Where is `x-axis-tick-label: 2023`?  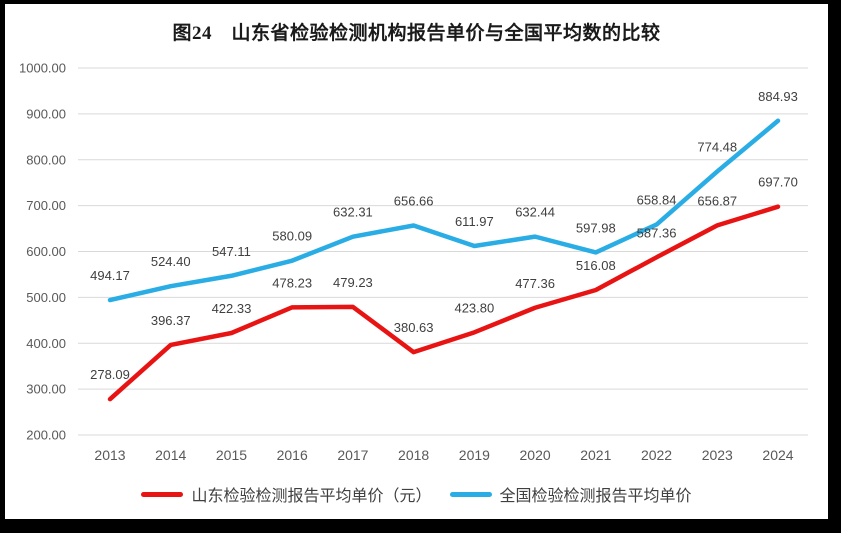 x-axis-tick-label: 2023 is located at coordinates (717, 455).